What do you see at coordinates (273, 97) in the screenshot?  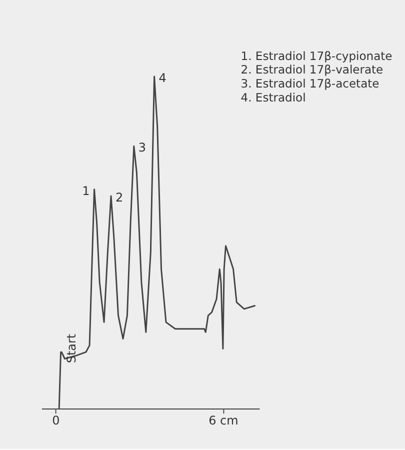 I see `annotation: 4. Estradiol` at bounding box center [273, 97].